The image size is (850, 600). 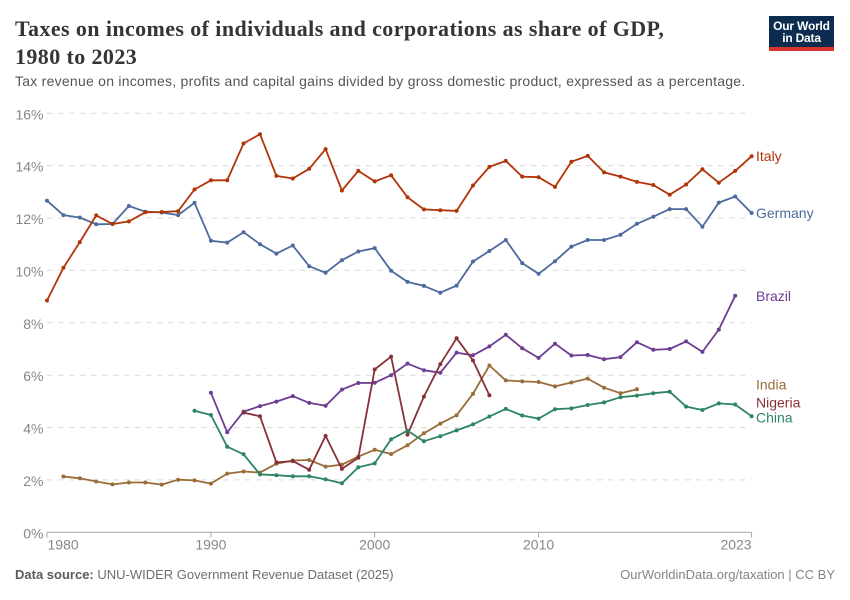 I want to click on svg-text: 1980, so click(x=63, y=545).